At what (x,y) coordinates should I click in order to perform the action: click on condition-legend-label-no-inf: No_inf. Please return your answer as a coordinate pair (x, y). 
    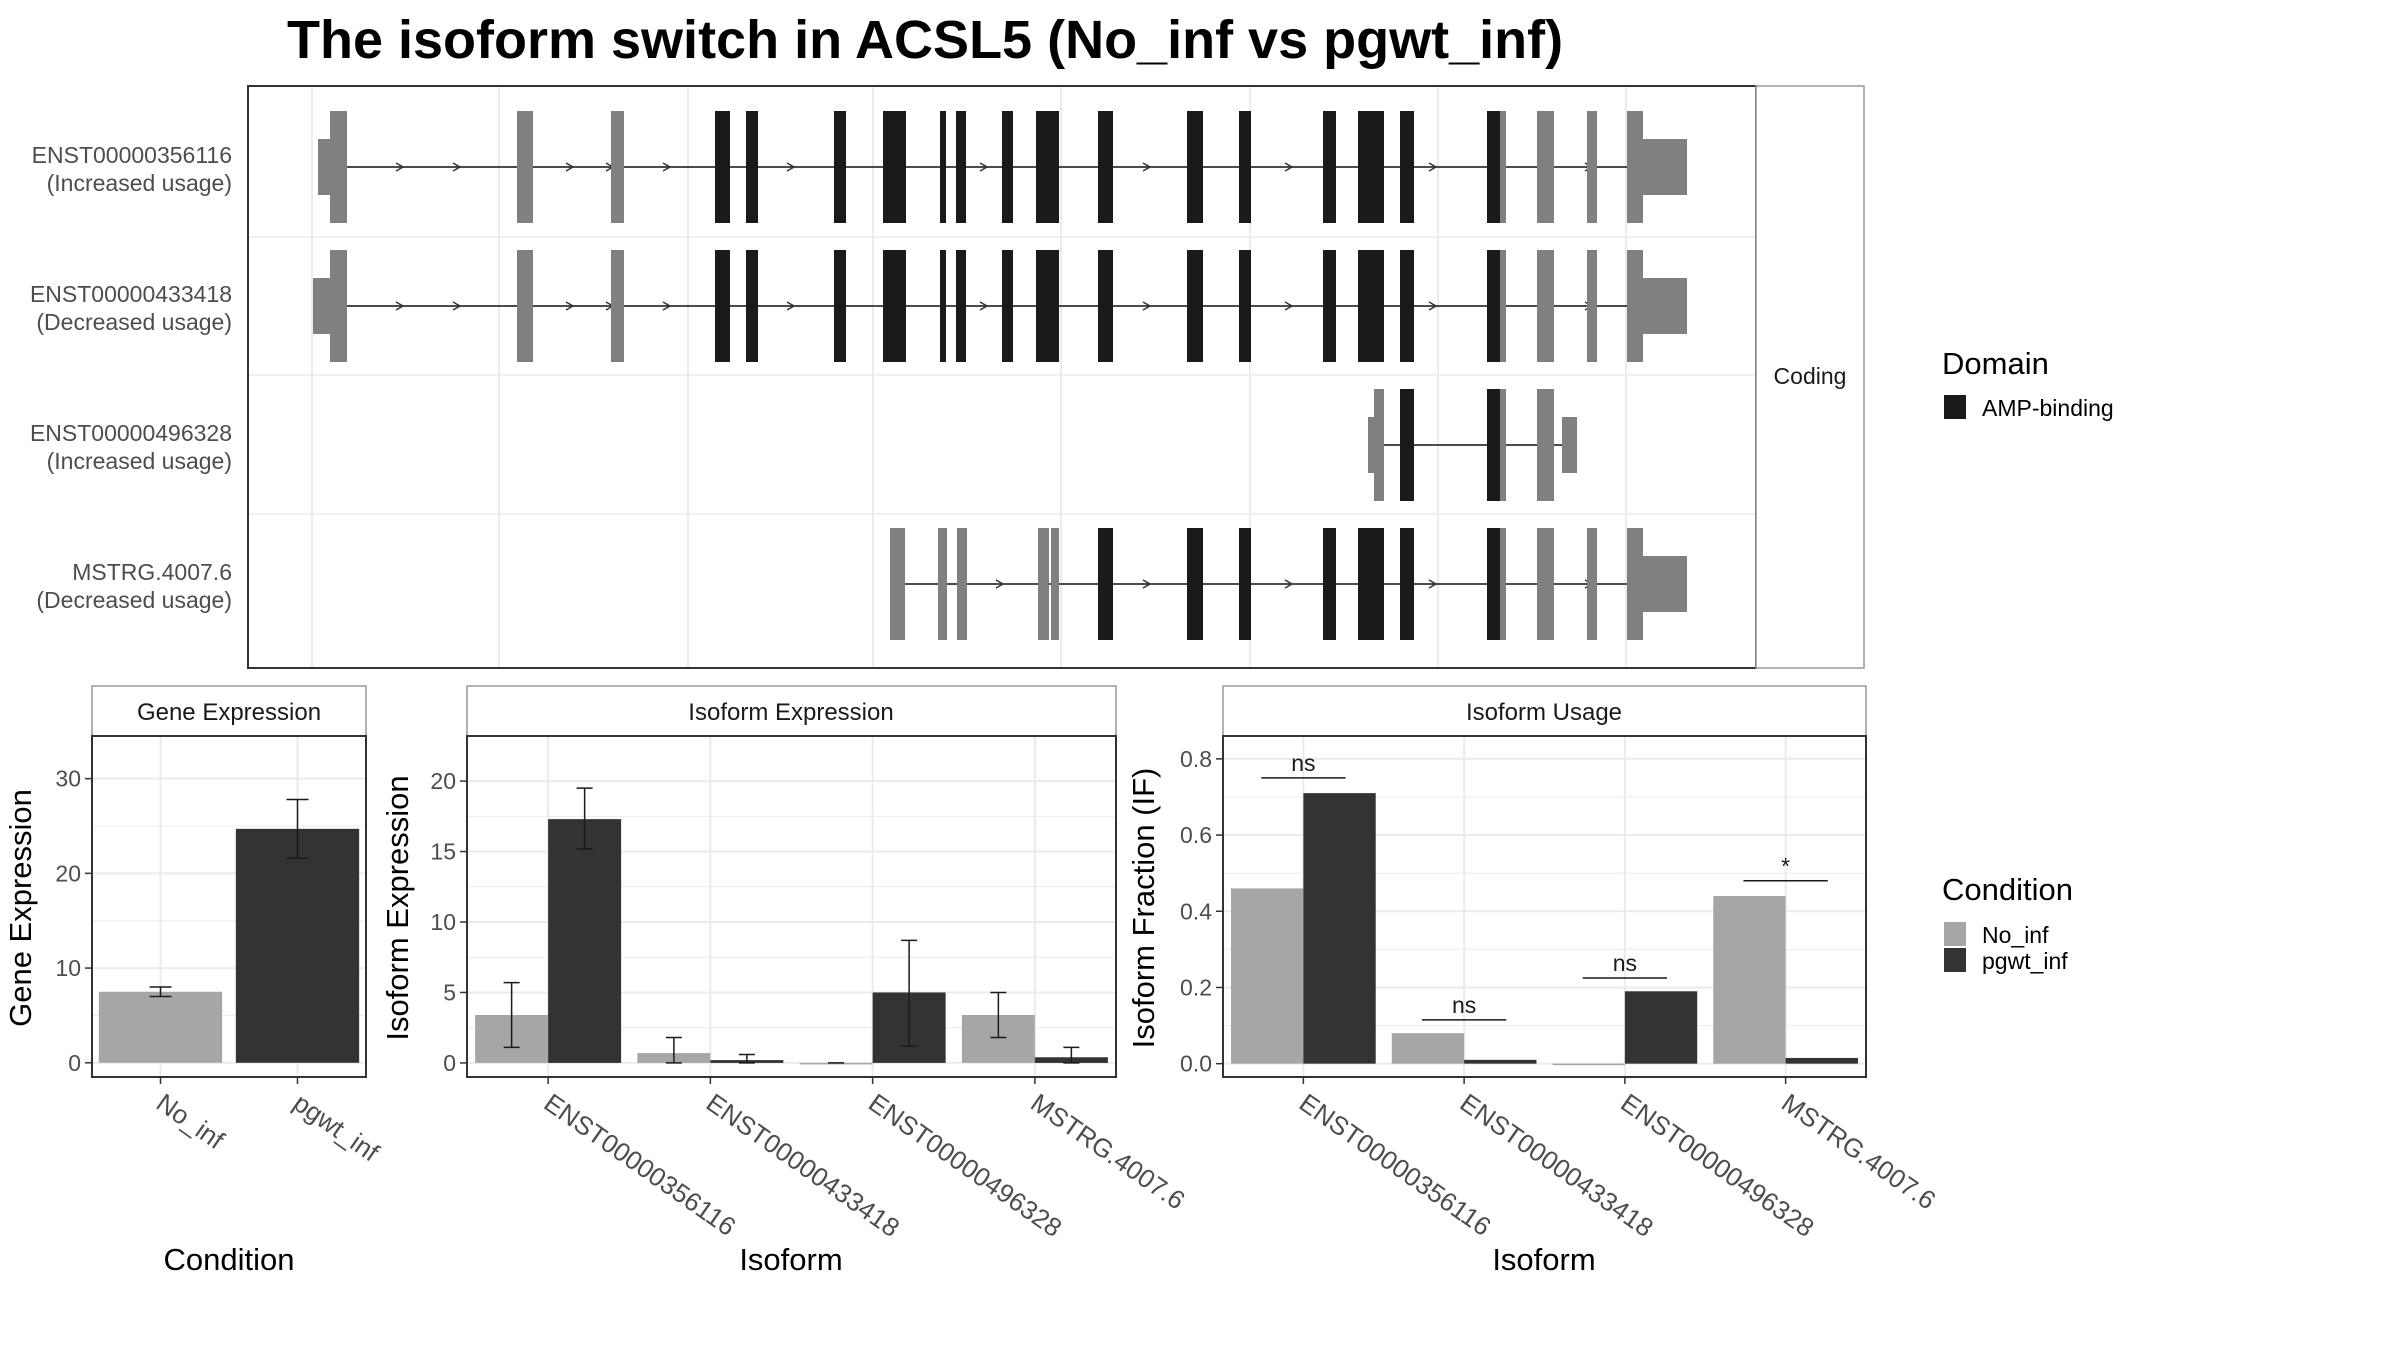
    Looking at the image, I should click on (2015, 935).